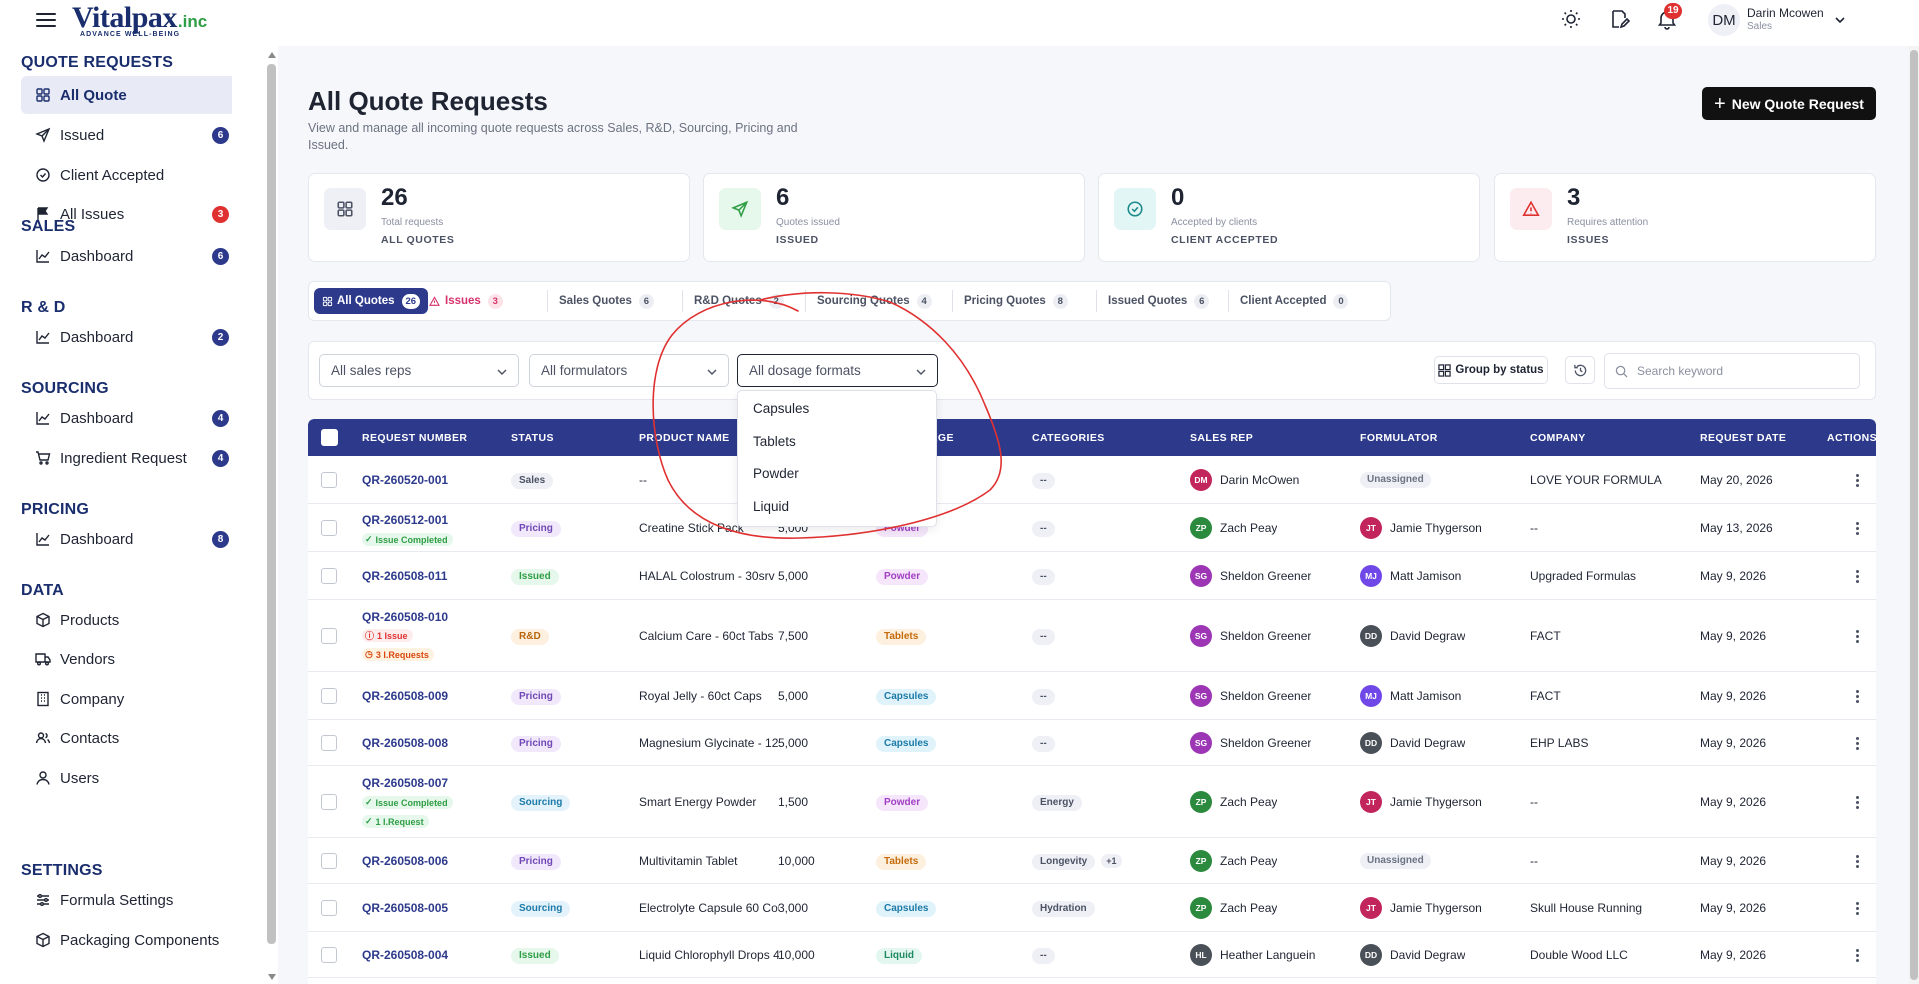 This screenshot has height=984, width=1919. Describe the element at coordinates (684, 438) in the screenshot. I see `th-product-name: PRODUCT NAME` at that location.